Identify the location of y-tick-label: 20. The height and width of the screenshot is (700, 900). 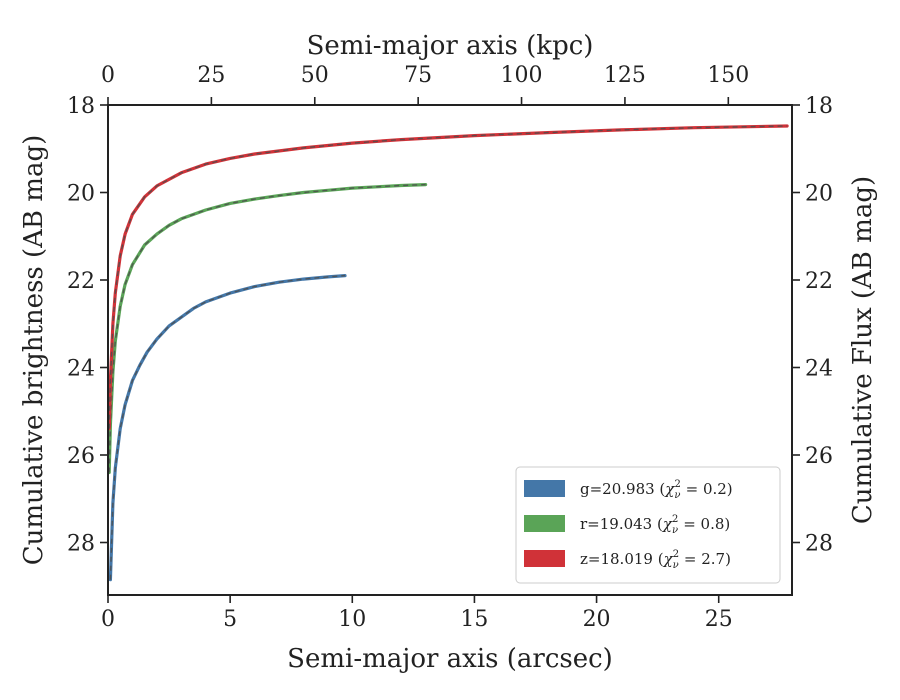
(81, 194).